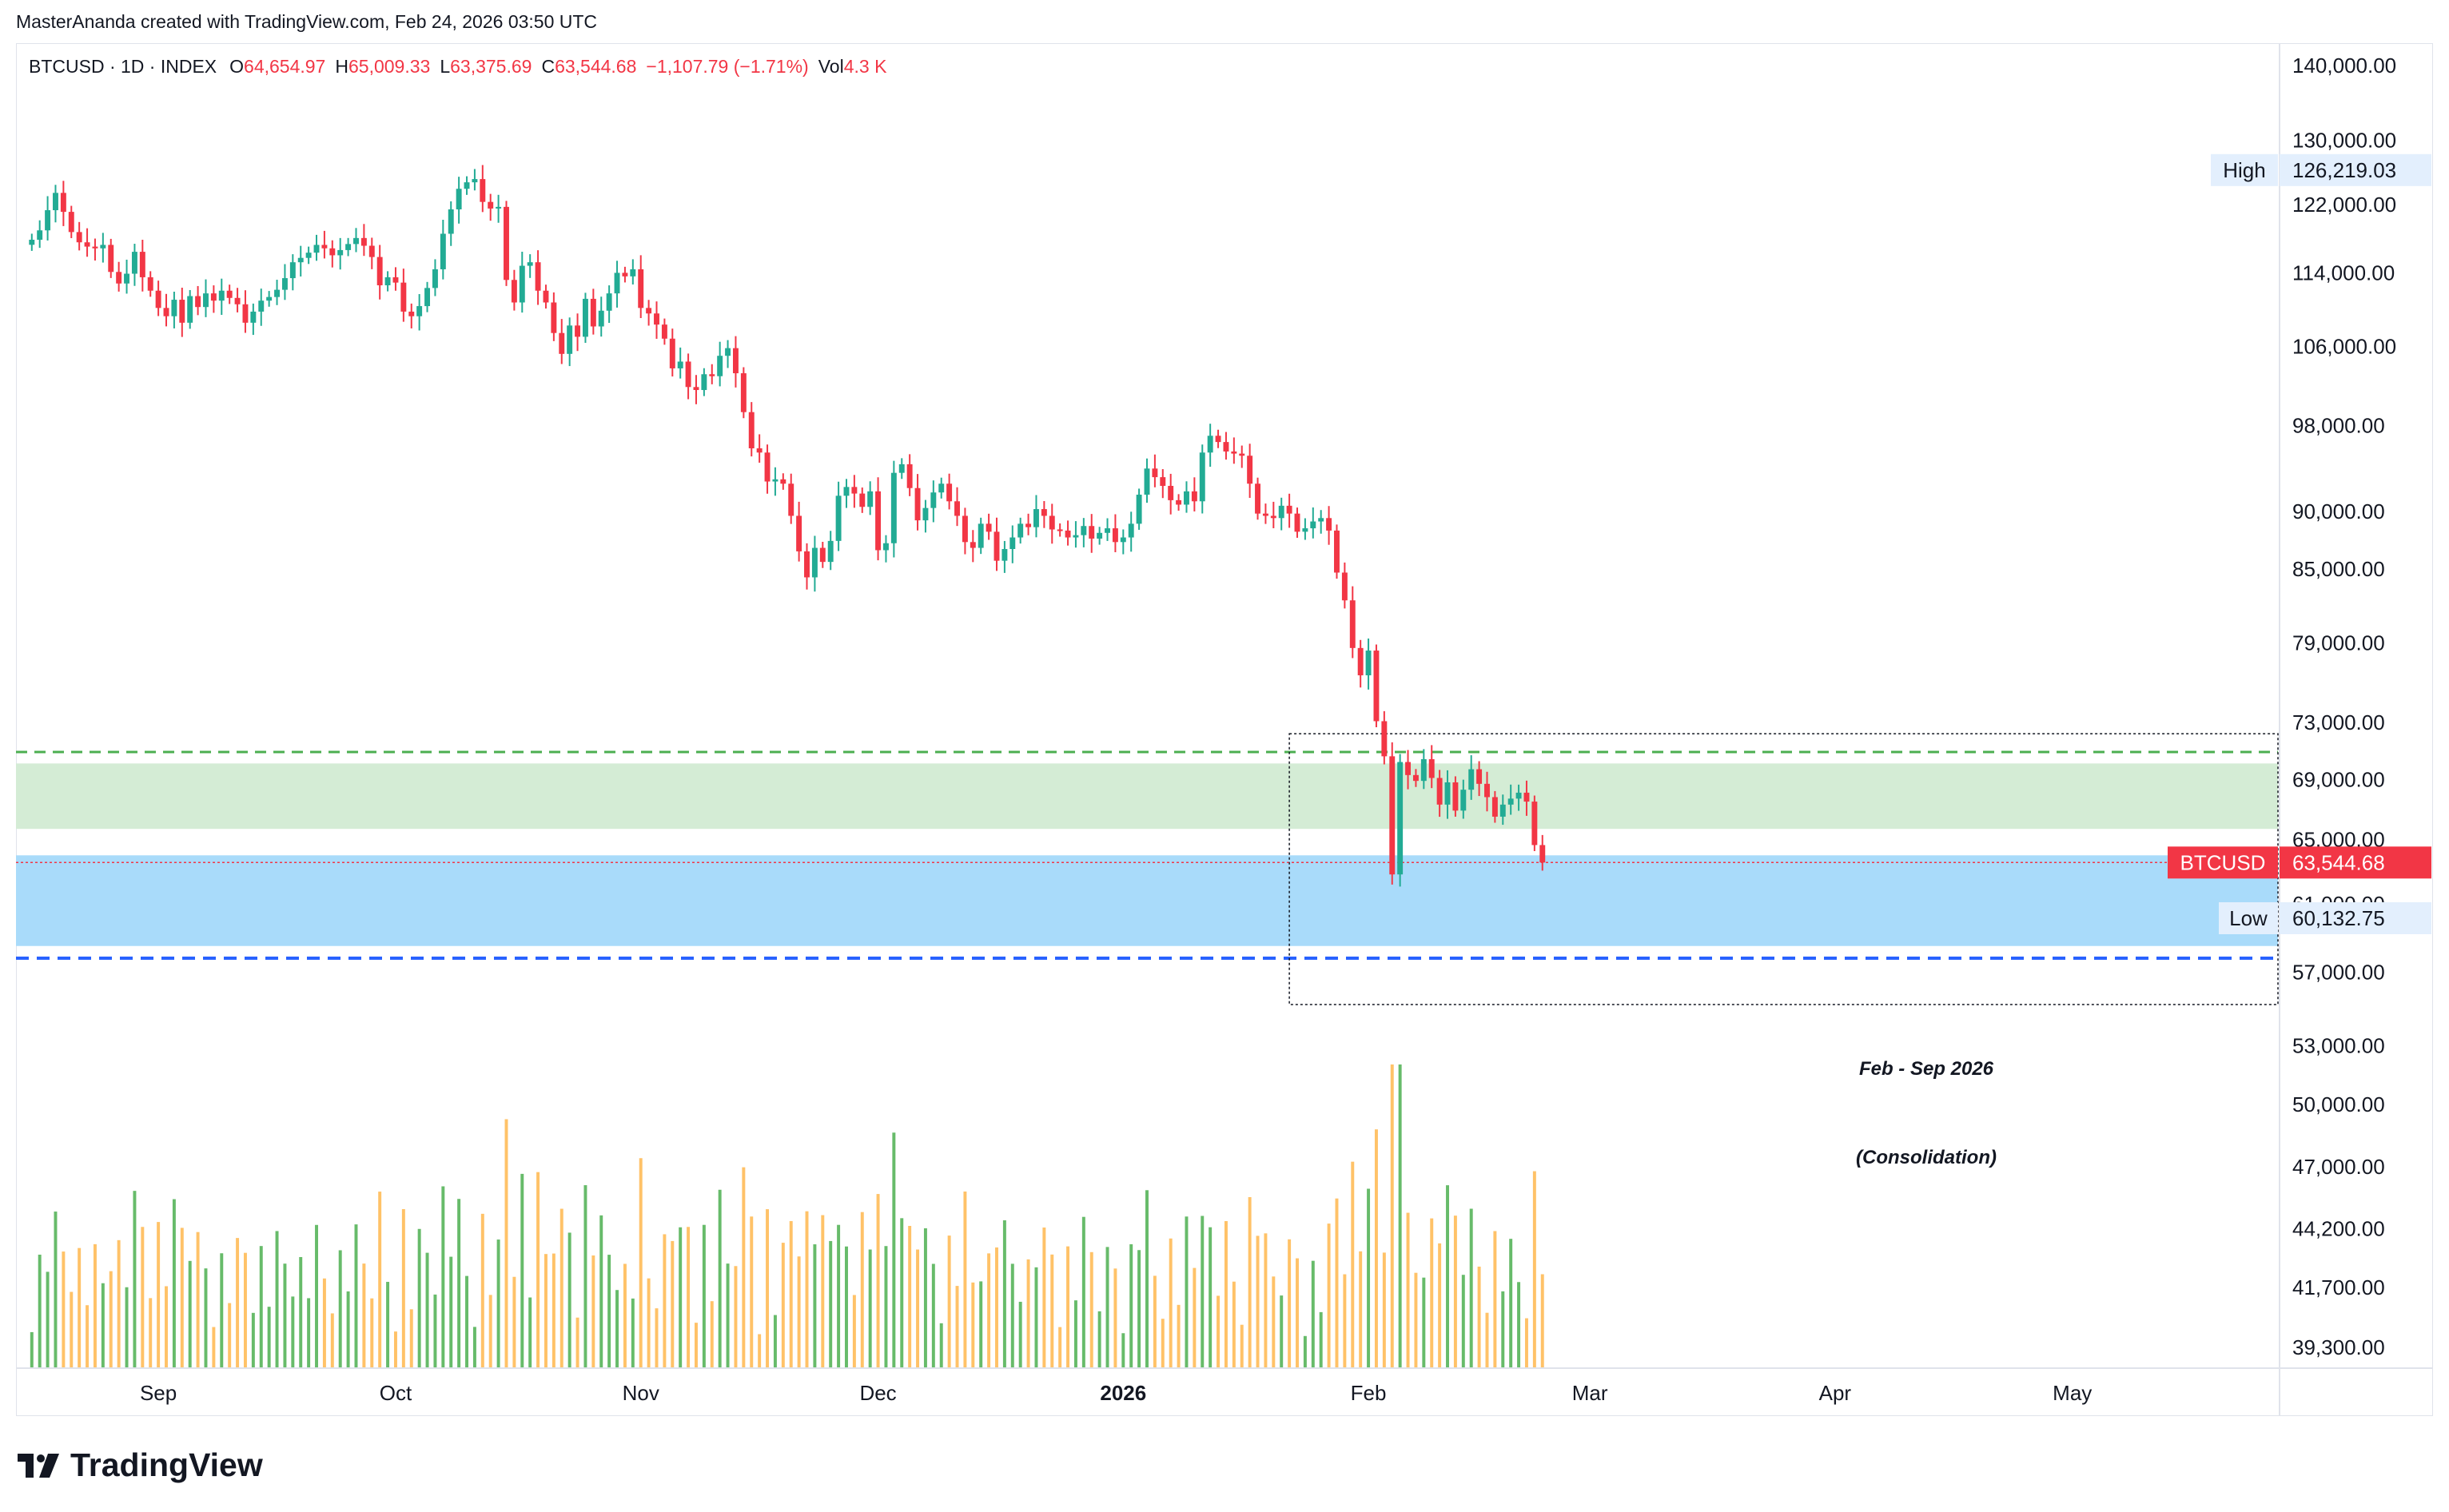 The width and height of the screenshot is (2449, 1512). Describe the element at coordinates (2223, 862) in the screenshot. I see `symbol-label-tag` at that location.